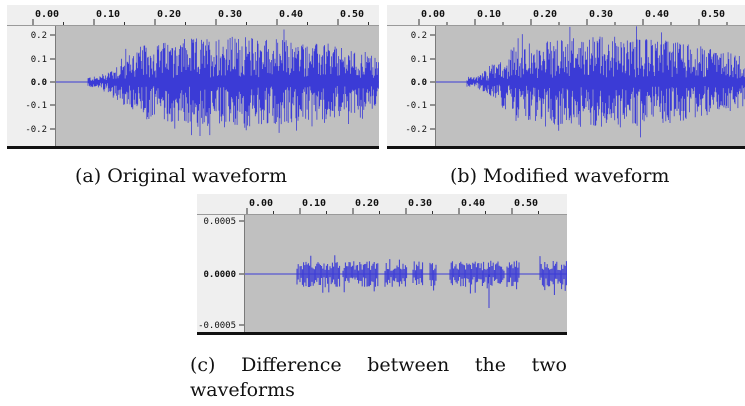 Image resolution: width=745 pixels, height=406 pixels. I want to click on amplitude-axis-labels: 0.0005 0.0000 -0.0005, so click(221, 274).